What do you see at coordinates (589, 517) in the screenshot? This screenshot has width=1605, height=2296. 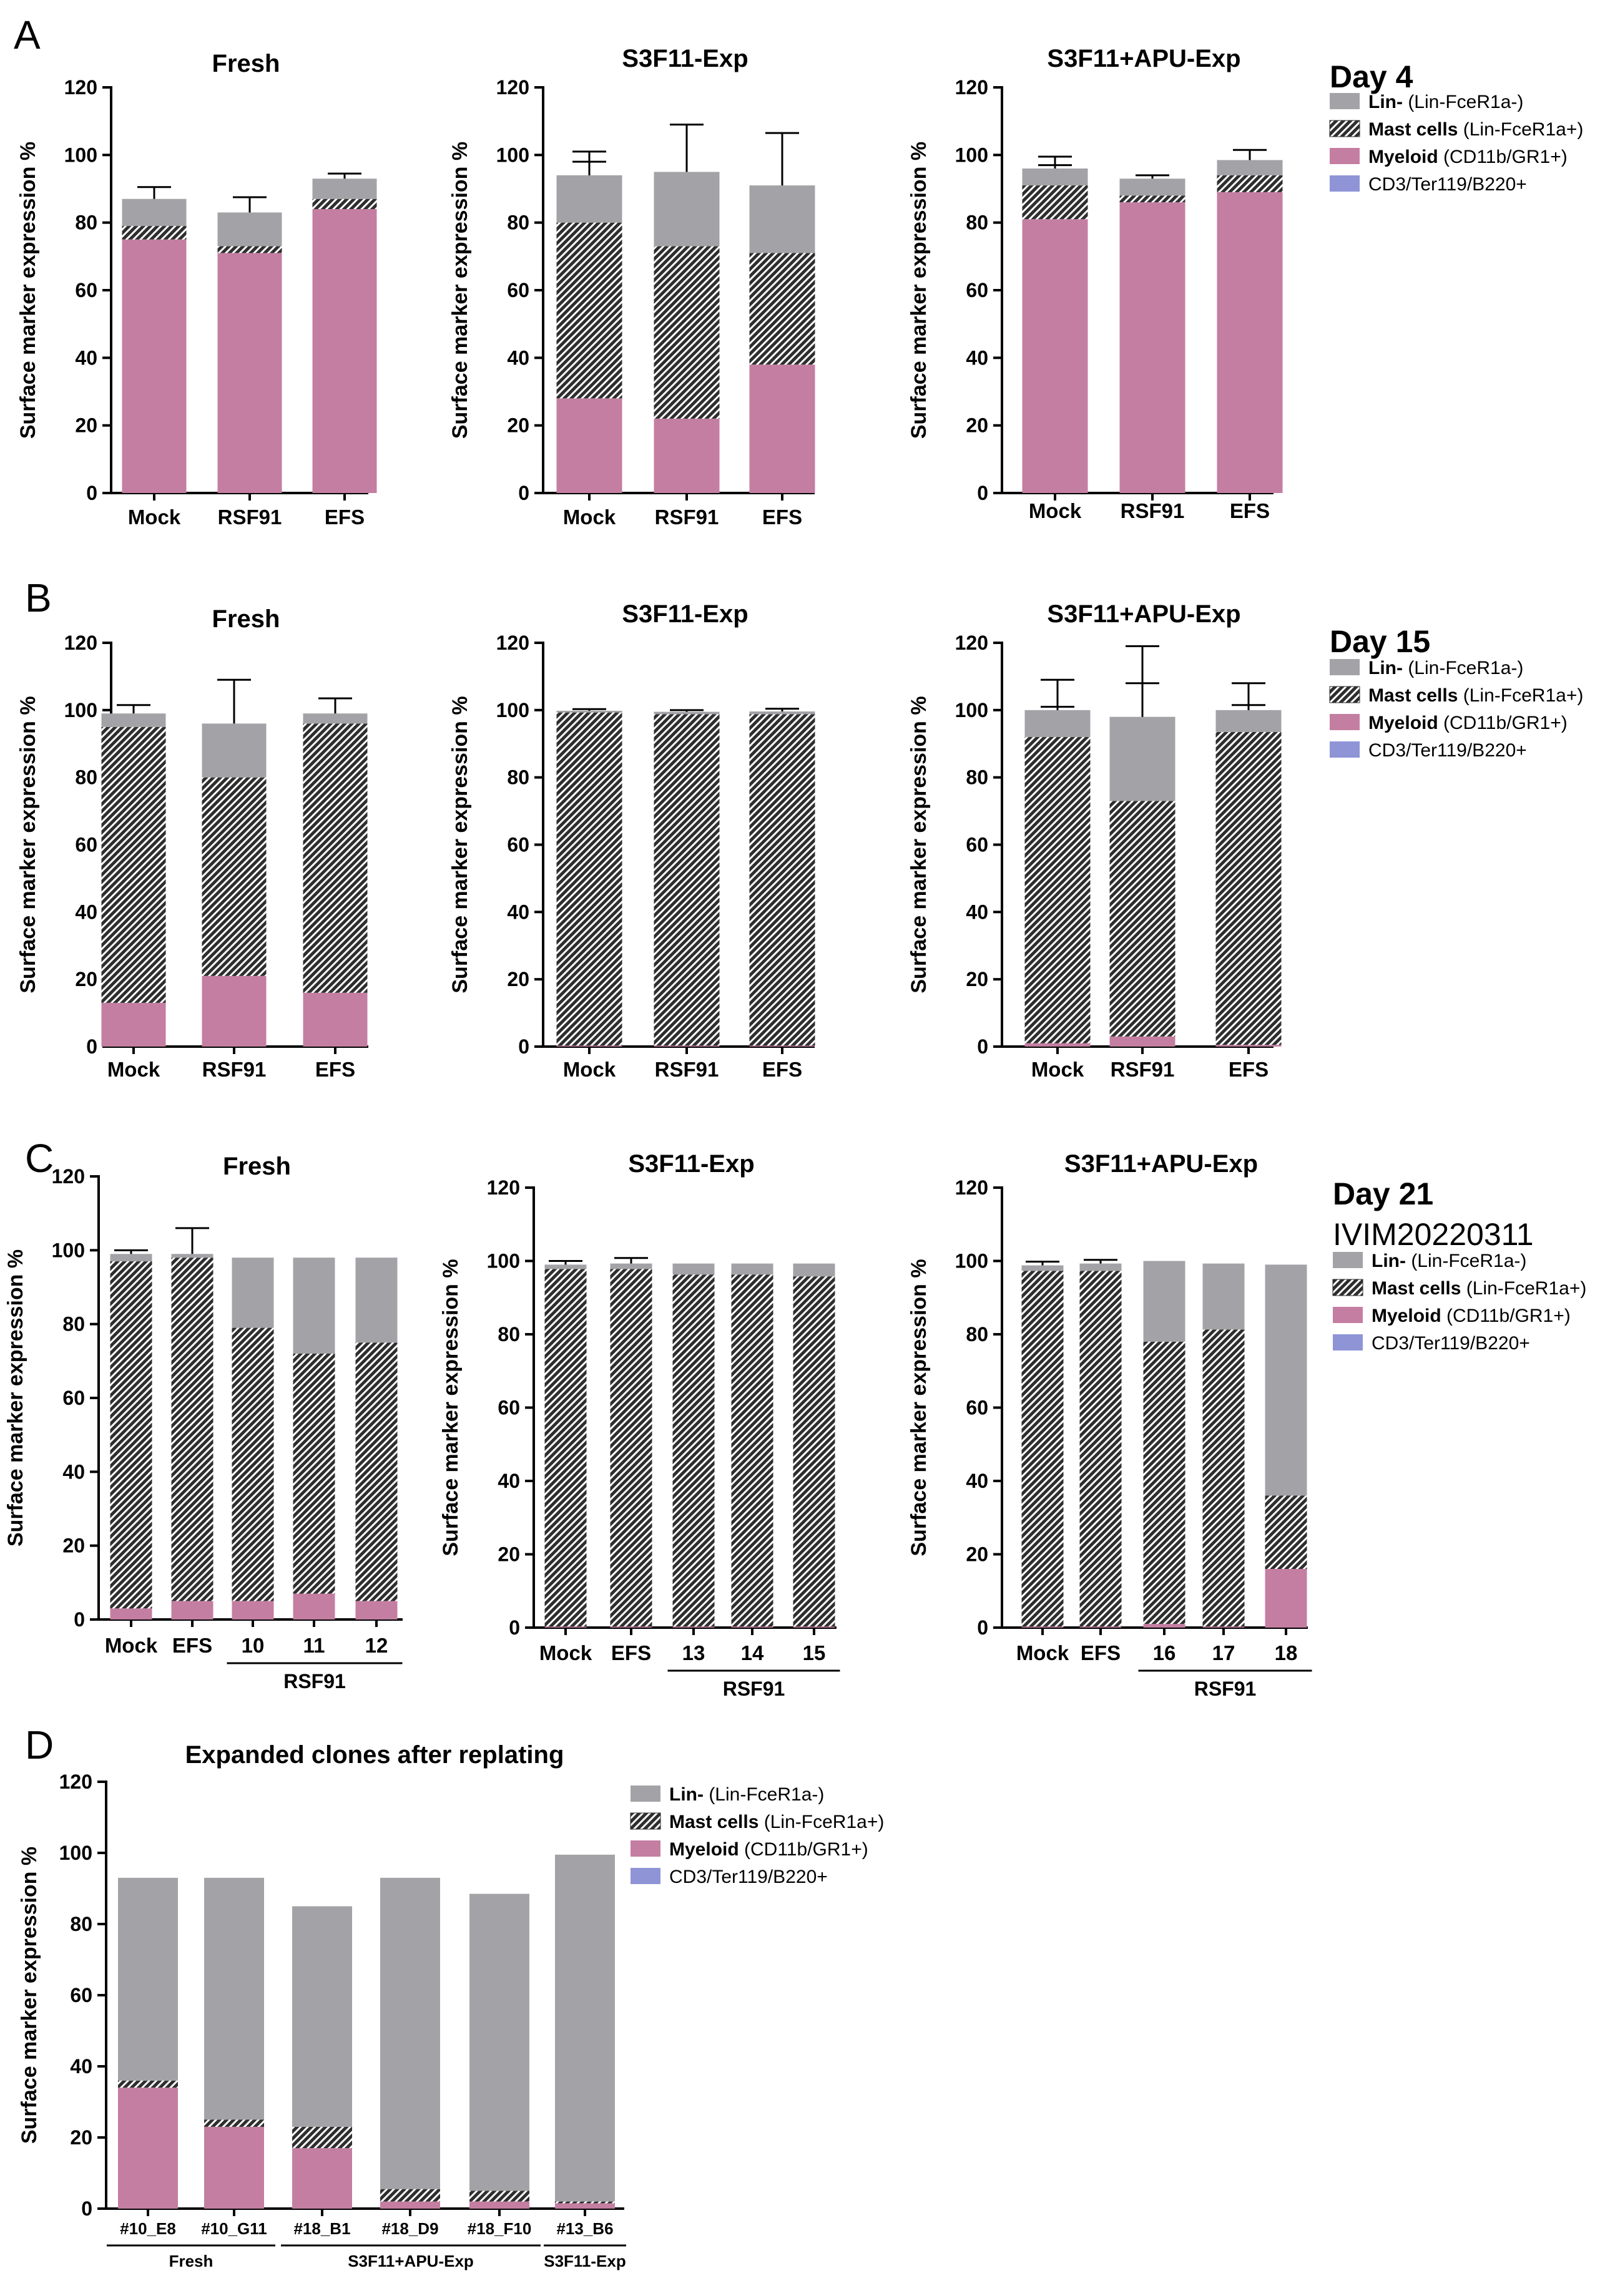 I see `x-tick-label: Mock` at bounding box center [589, 517].